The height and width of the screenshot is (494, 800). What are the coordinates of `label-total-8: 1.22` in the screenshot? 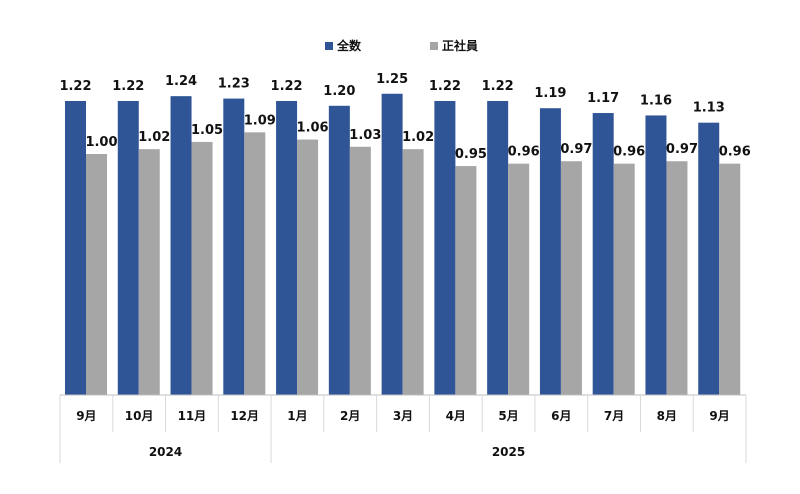 It's located at (498, 86).